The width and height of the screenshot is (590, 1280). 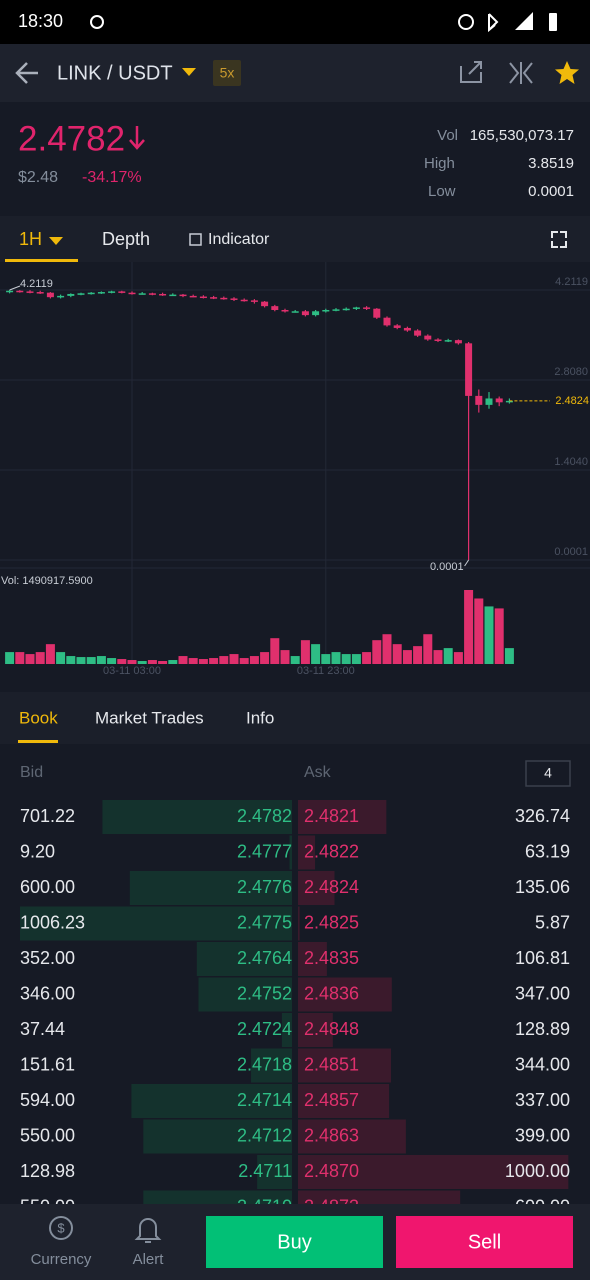 I want to click on info-tab: Info, so click(x=260, y=717).